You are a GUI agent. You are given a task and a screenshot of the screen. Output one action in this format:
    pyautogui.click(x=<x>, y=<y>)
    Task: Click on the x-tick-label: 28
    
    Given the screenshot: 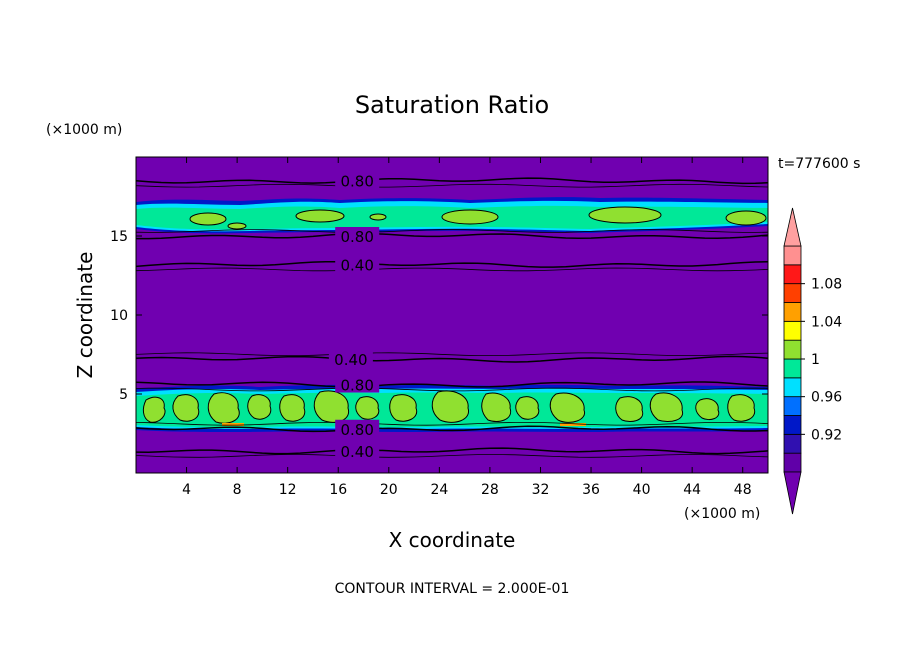 What is the action you would take?
    pyautogui.click(x=490, y=490)
    